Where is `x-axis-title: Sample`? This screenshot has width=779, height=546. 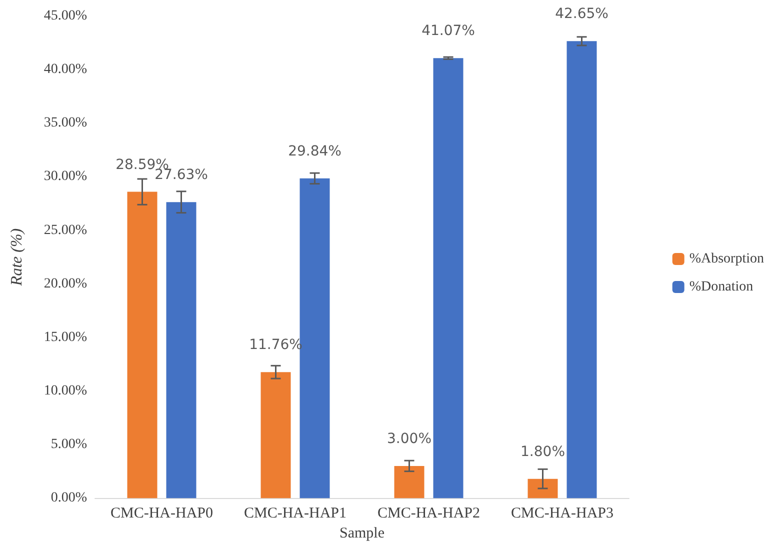
x-axis-title: Sample is located at coordinates (362, 534).